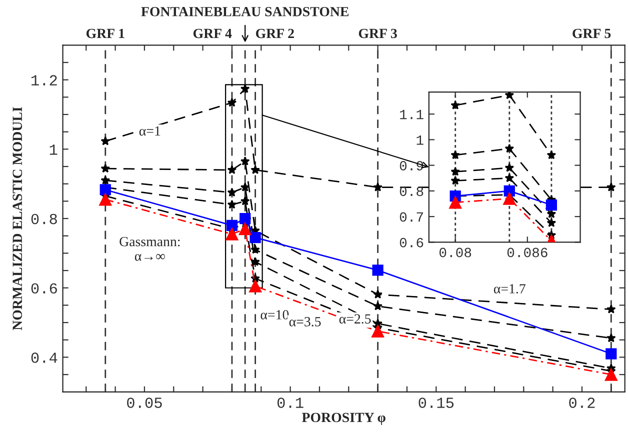  Describe the element at coordinates (377, 33) in the screenshot. I see `ref-line-label: GRF 3` at that location.